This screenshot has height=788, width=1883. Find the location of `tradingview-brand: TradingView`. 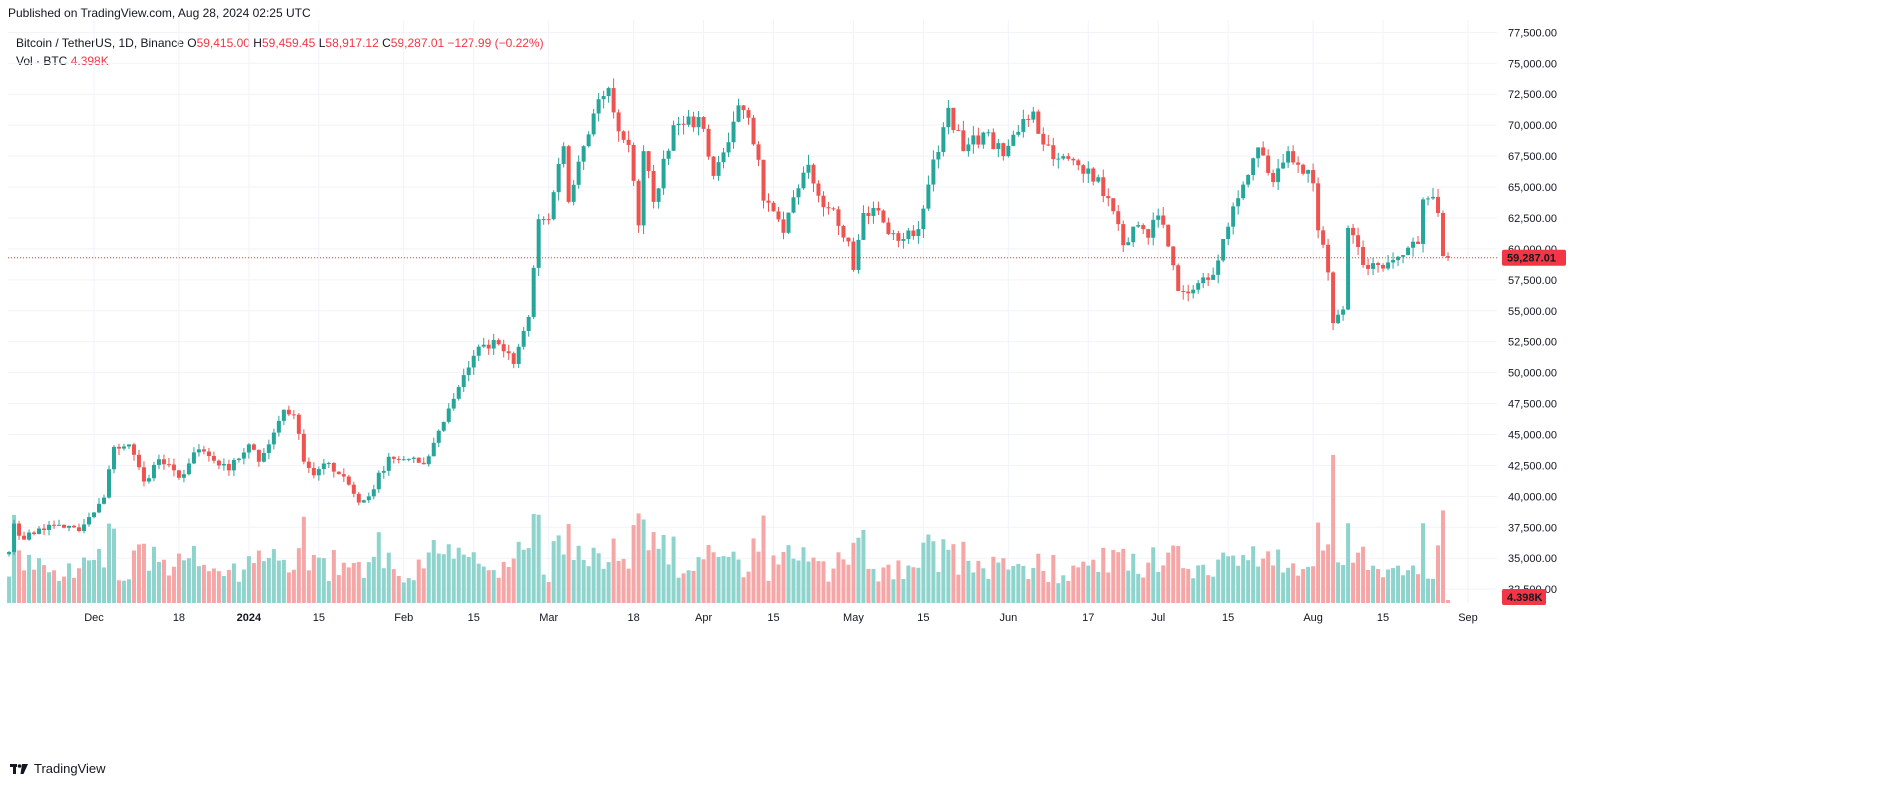

tradingview-brand: TradingView is located at coordinates (58, 768).